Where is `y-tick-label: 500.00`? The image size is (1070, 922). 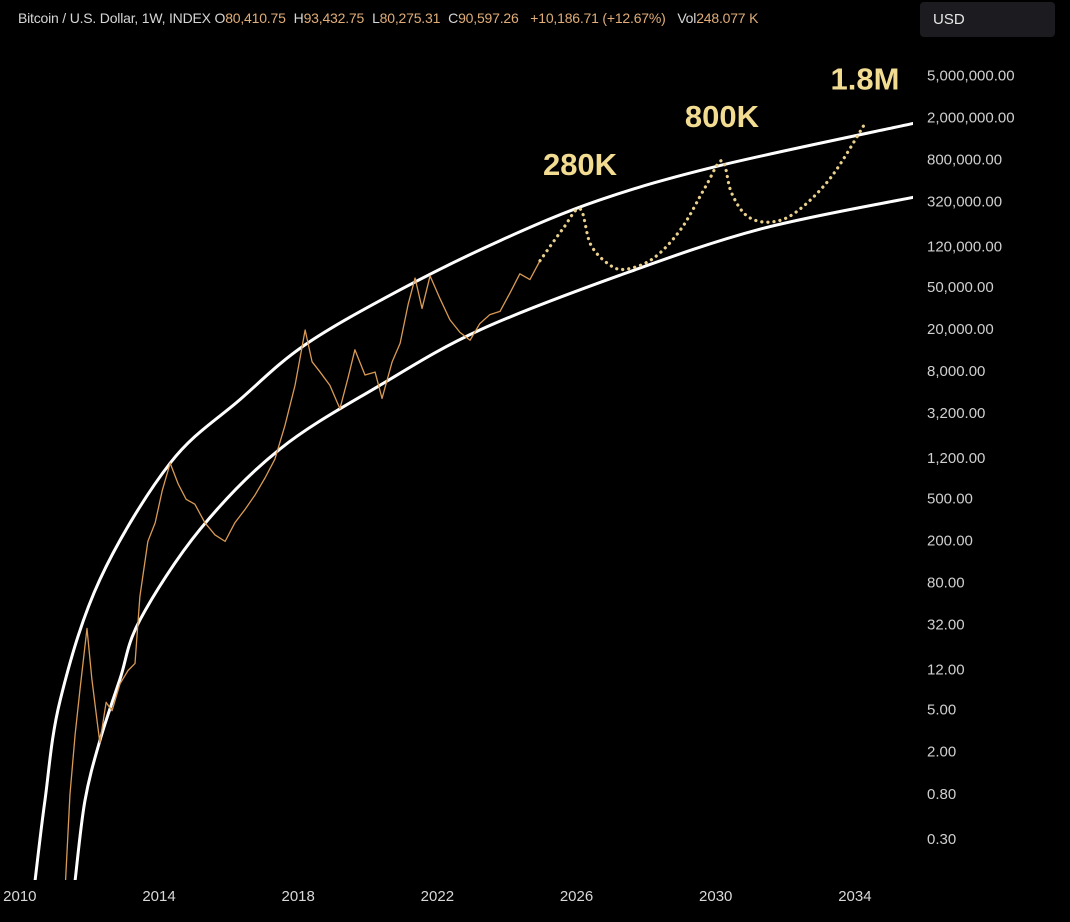 y-tick-label: 500.00 is located at coordinates (950, 498).